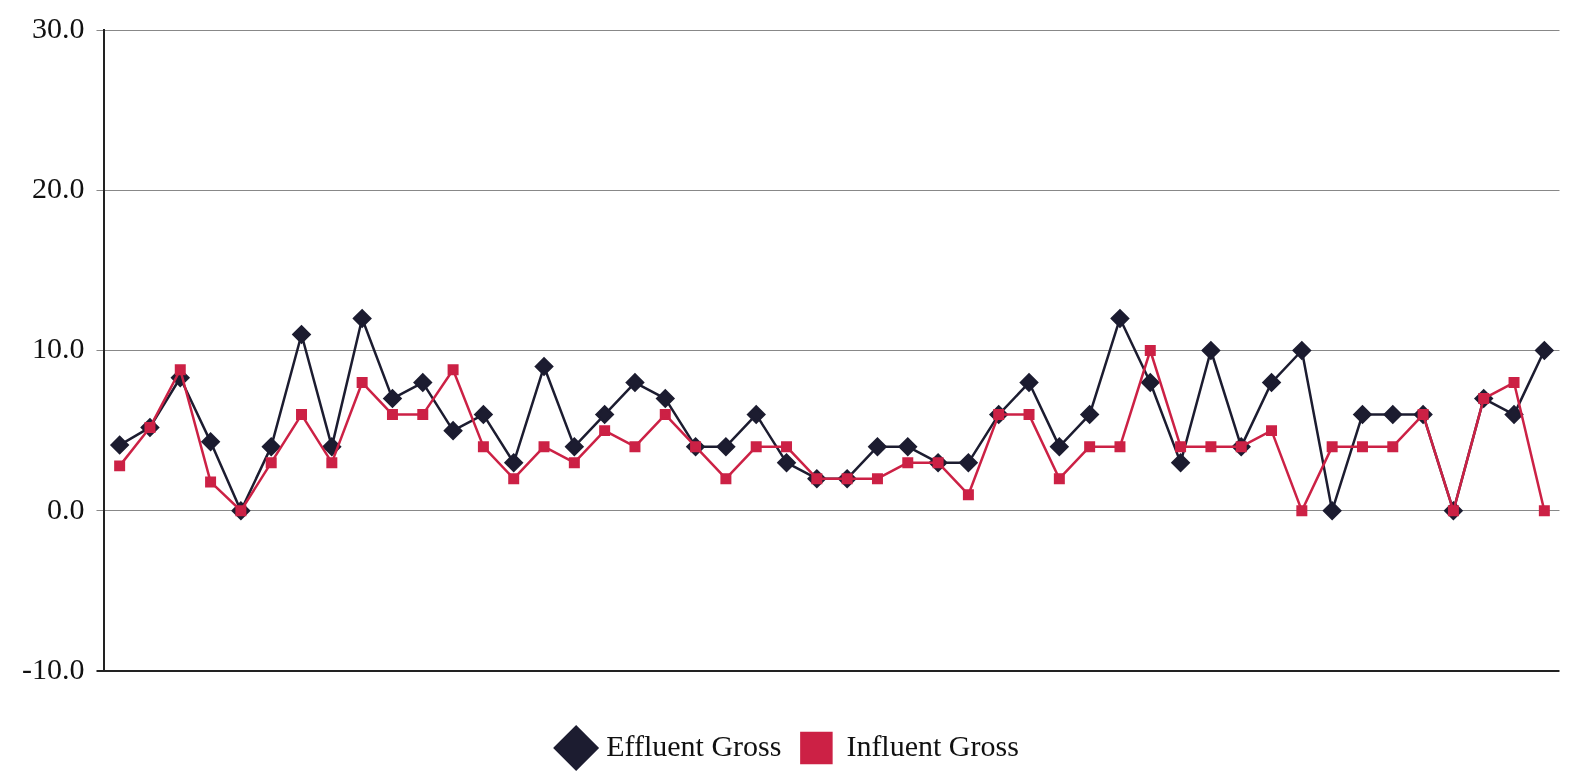  Describe the element at coordinates (53, 668) in the screenshot. I see `y-tick-label: -10.0` at that location.